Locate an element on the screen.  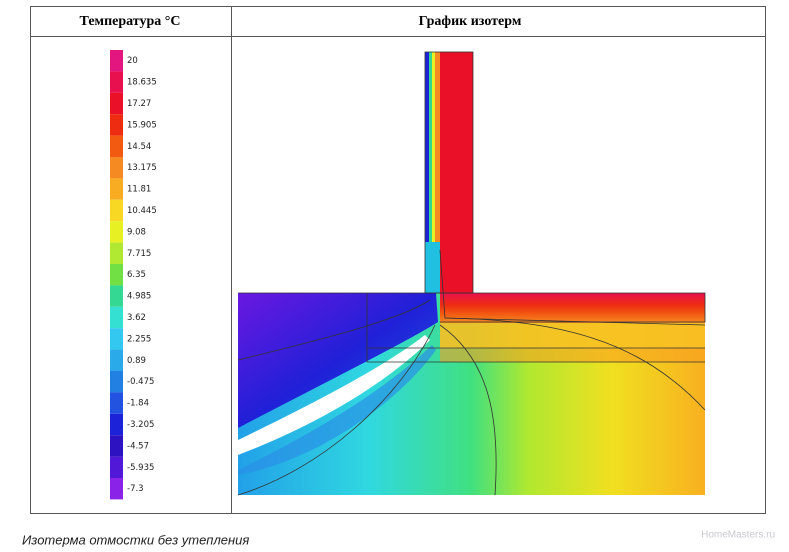
legend-label: -7.3 is located at coordinates (135, 489).